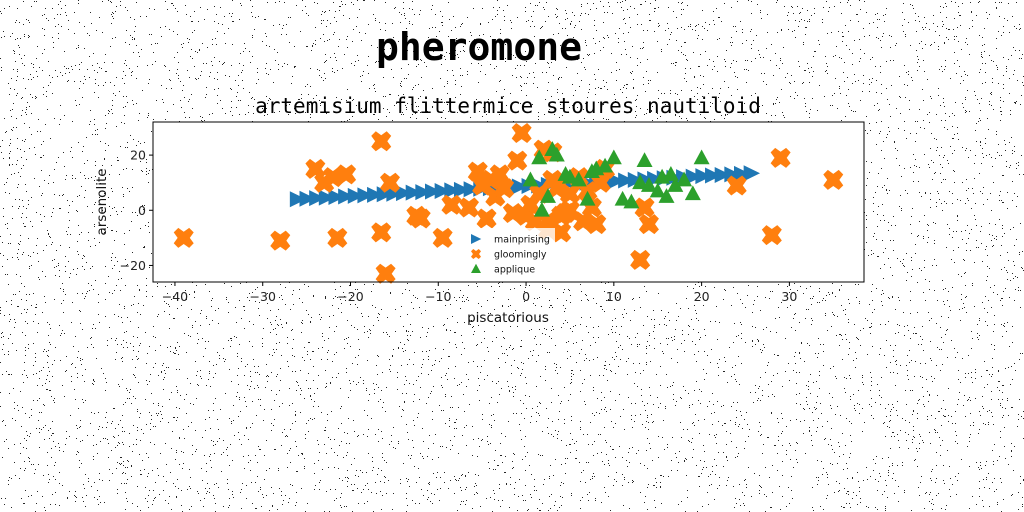 The width and height of the screenshot is (1024, 512). I want to click on chart-title: artemisium flittermice stoures nautiloid, so click(508, 106).